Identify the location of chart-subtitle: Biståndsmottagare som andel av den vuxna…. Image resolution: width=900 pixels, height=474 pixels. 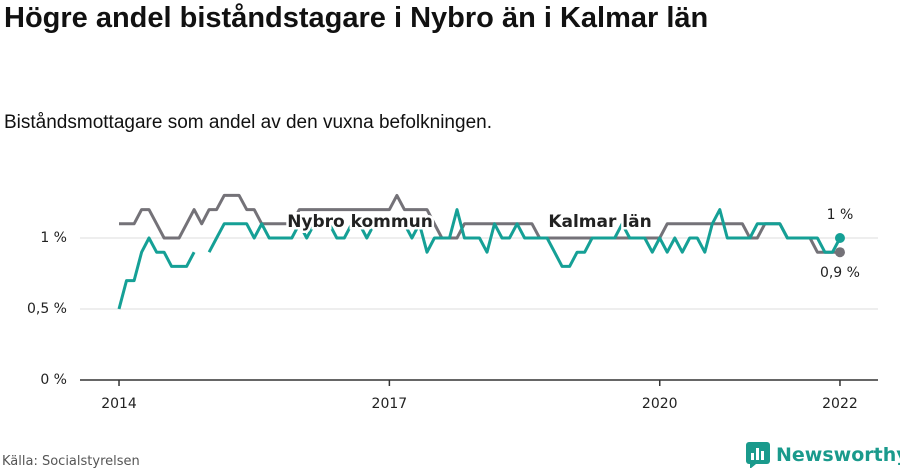
(248, 122).